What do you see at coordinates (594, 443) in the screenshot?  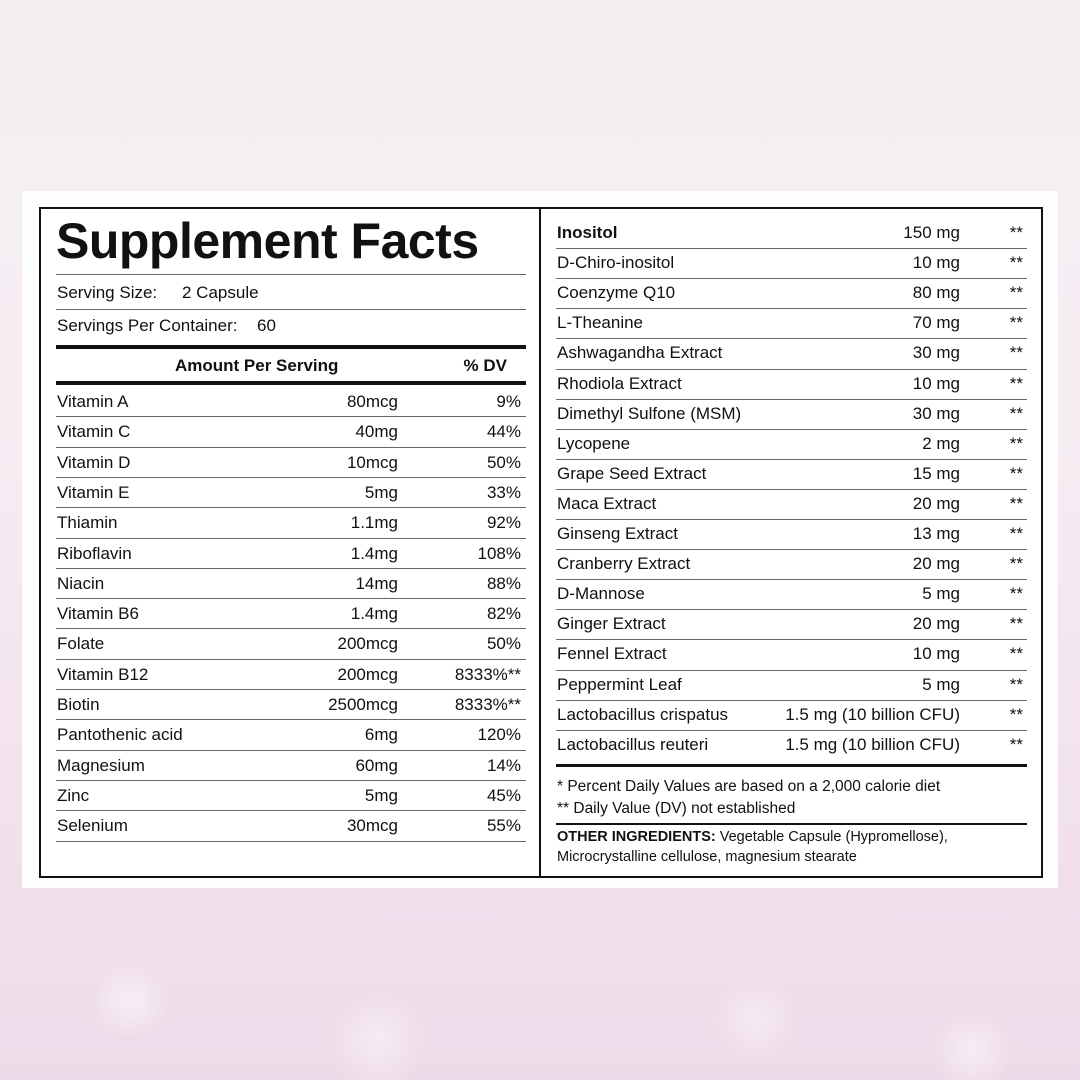 I see `nutrient-name: Lycopene` at bounding box center [594, 443].